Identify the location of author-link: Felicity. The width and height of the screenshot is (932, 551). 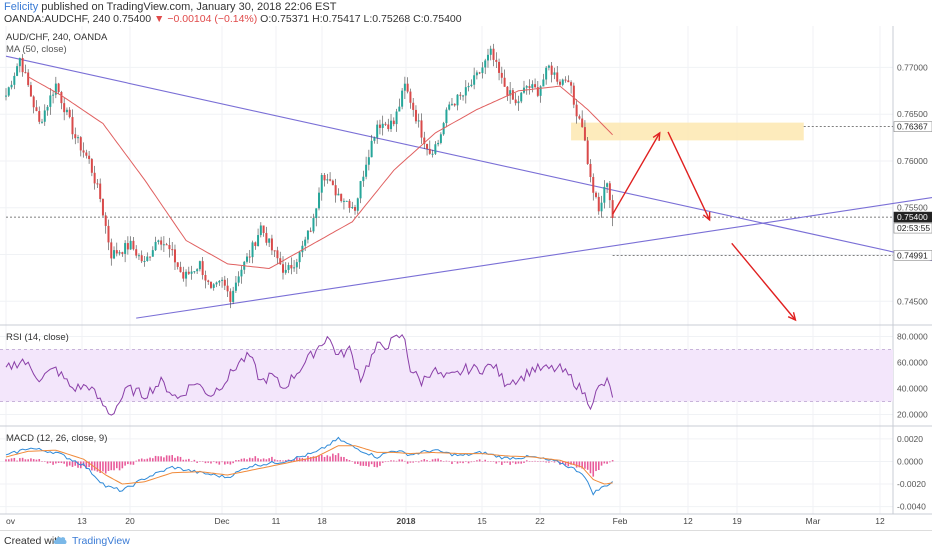
(21, 7).